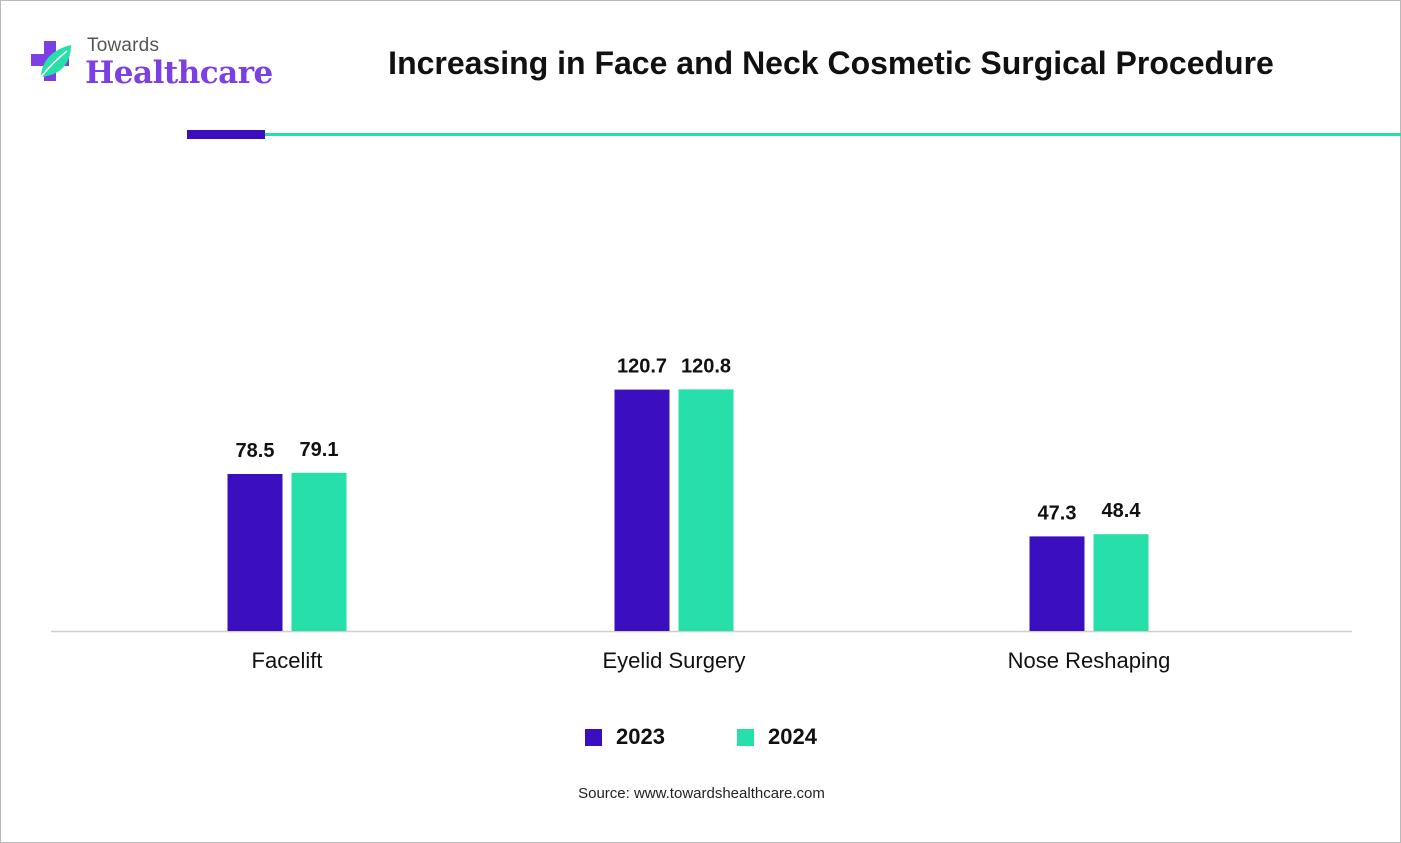 Image resolution: width=1401 pixels, height=843 pixels. Describe the element at coordinates (593, 737) in the screenshot. I see `legend-swatch-2023` at that location.